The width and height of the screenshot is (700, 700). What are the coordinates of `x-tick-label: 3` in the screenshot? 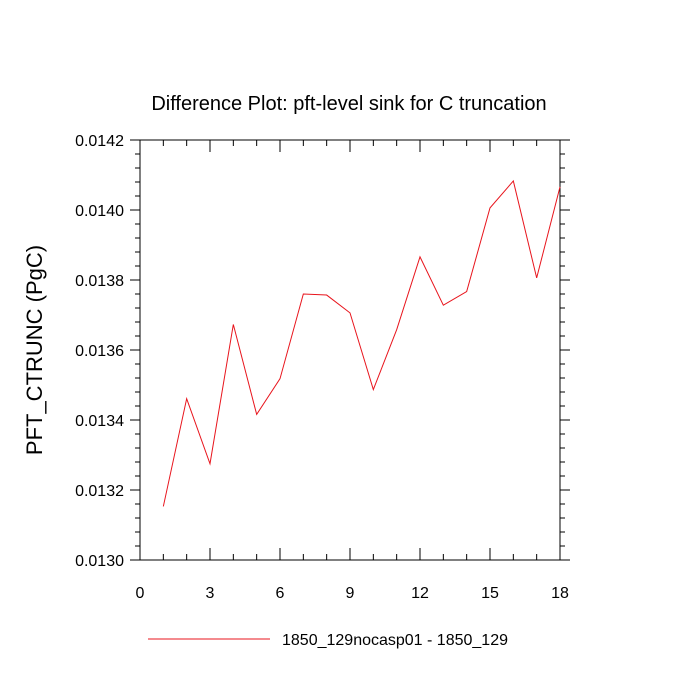 It's located at (210, 593).